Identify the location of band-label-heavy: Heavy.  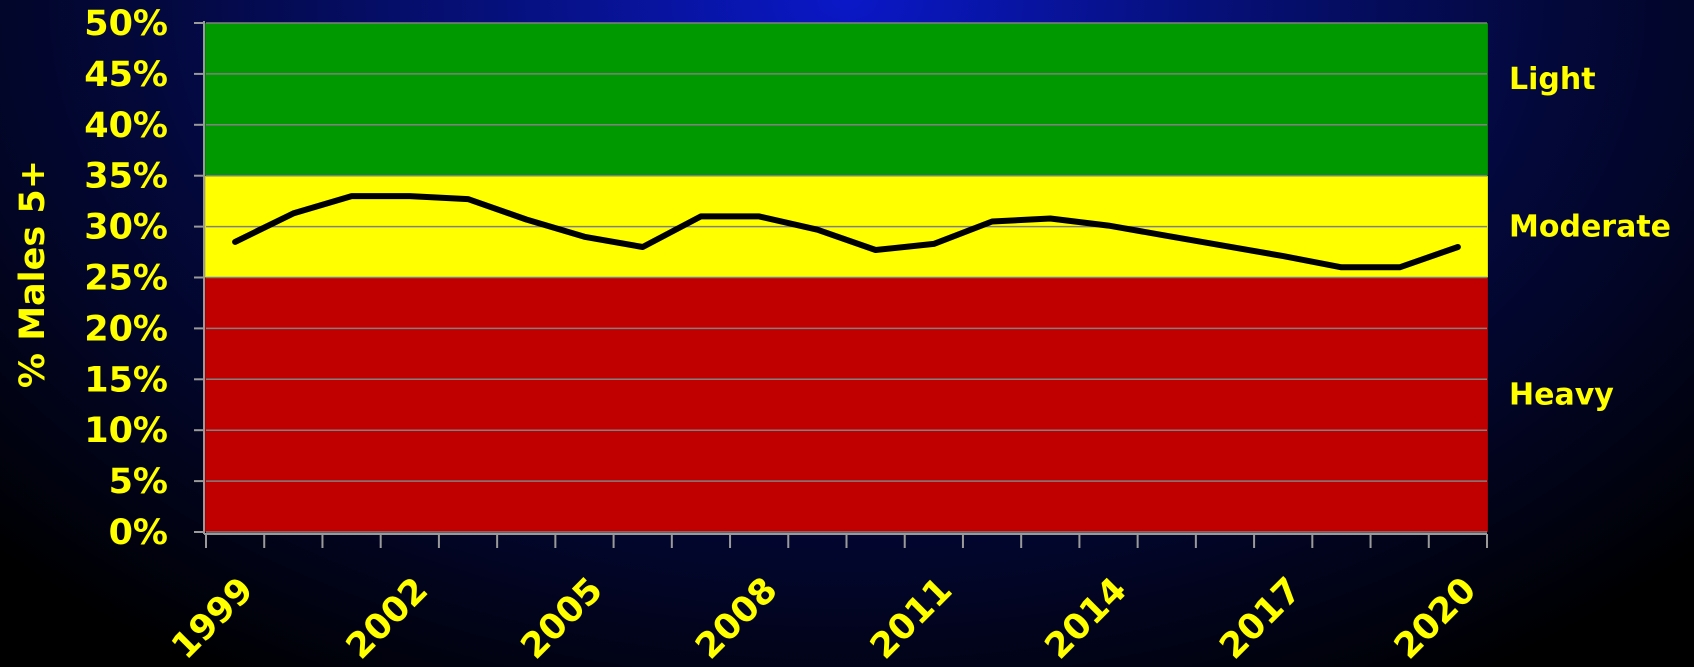
(1561, 395).